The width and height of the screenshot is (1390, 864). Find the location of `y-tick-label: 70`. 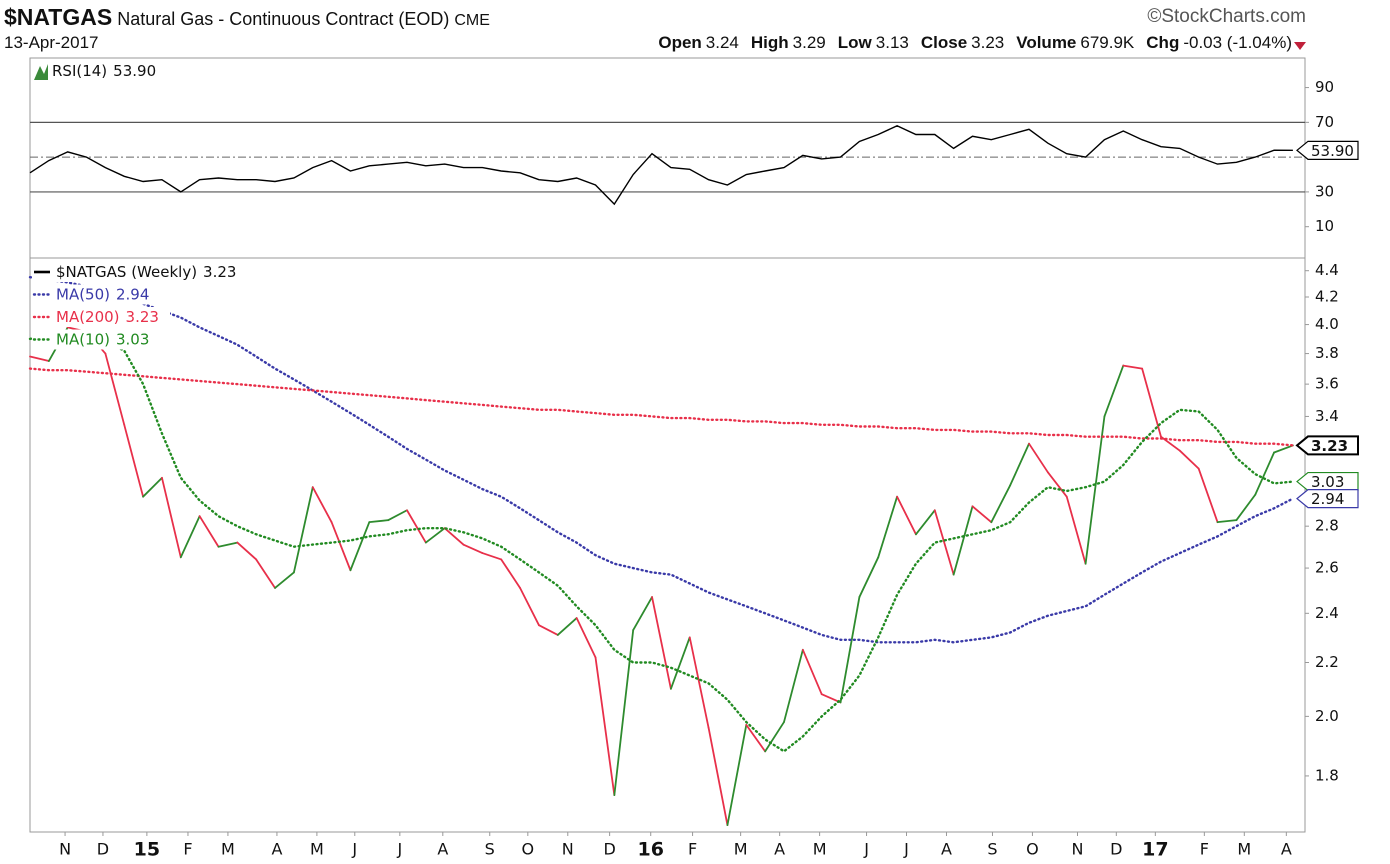

y-tick-label: 70 is located at coordinates (1324, 122).